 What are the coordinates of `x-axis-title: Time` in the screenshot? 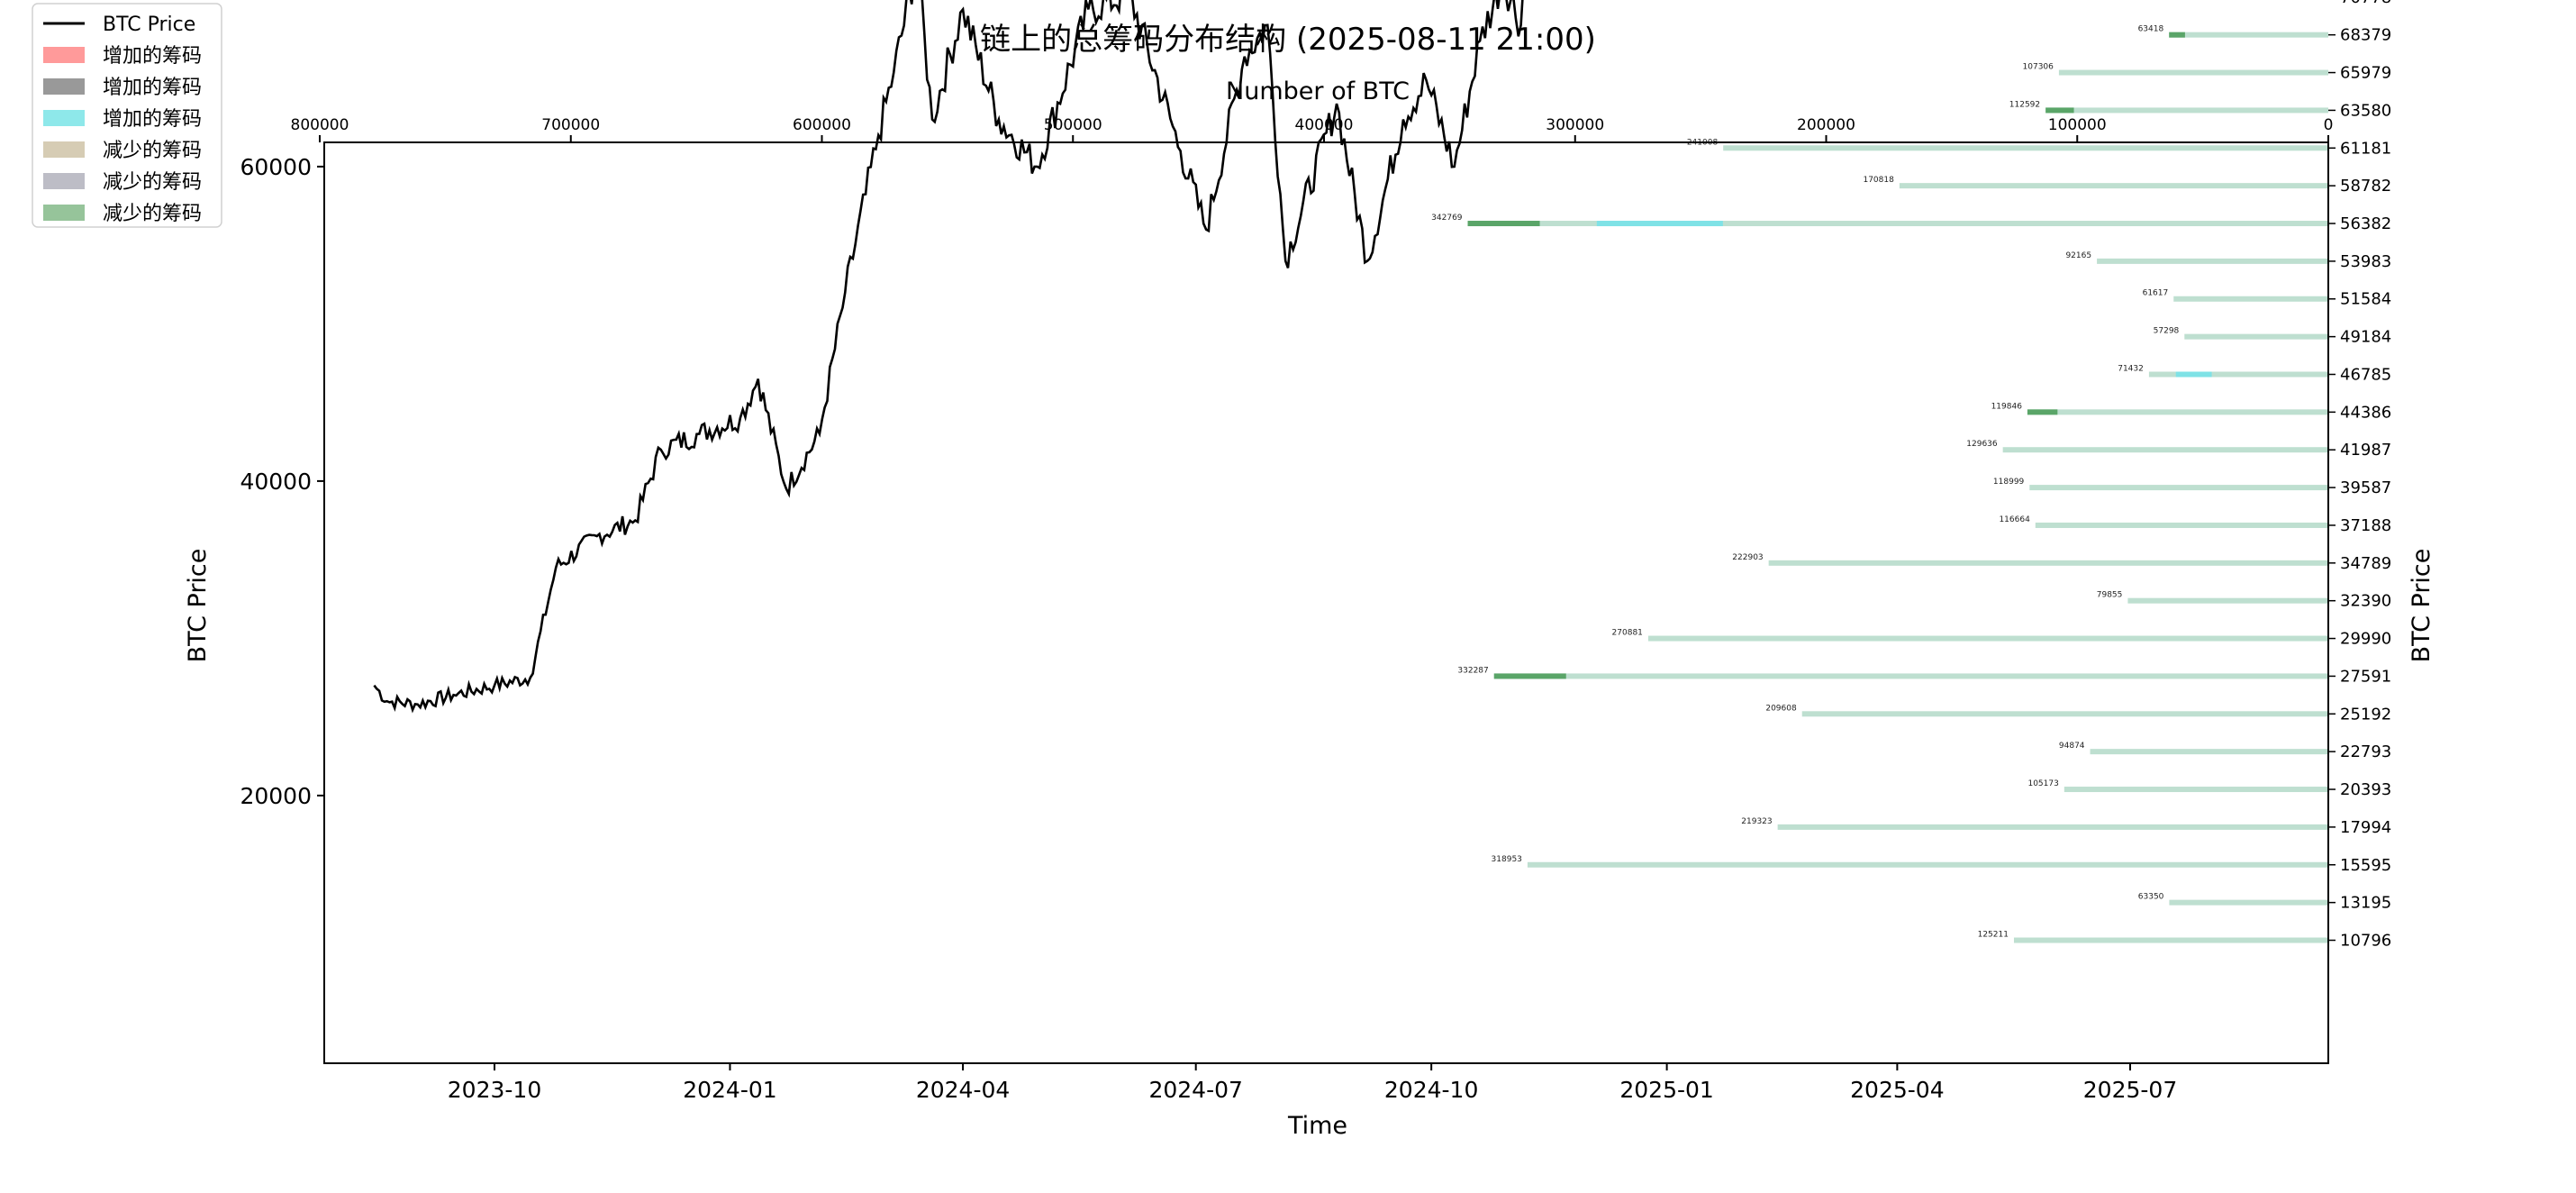 It's located at (1317, 1126).